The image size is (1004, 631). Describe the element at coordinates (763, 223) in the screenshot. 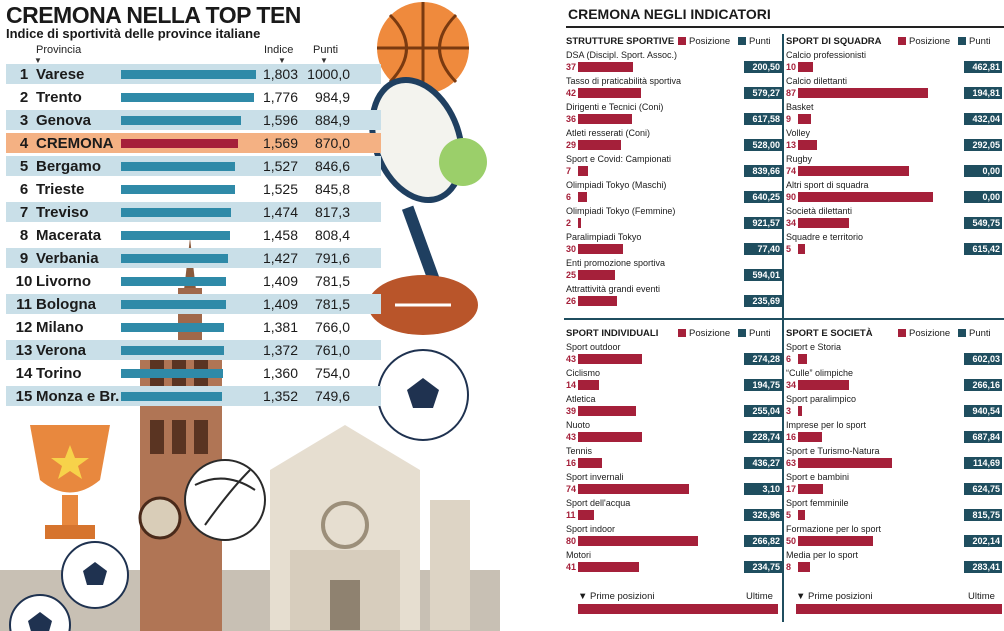

I see `points-value: 921,57` at that location.